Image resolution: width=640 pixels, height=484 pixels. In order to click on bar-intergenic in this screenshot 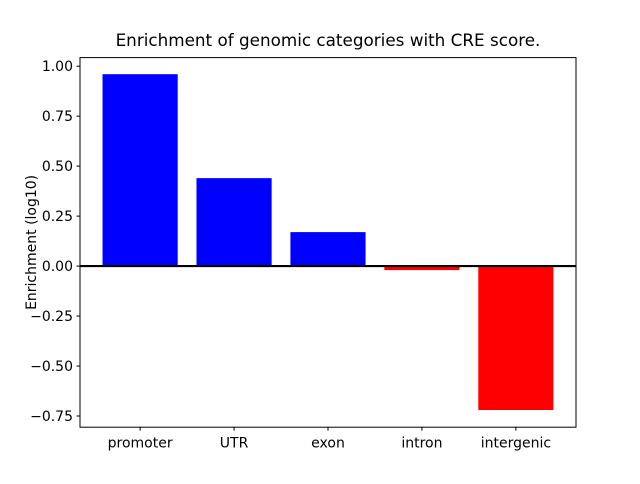, I will do `click(516, 338)`.